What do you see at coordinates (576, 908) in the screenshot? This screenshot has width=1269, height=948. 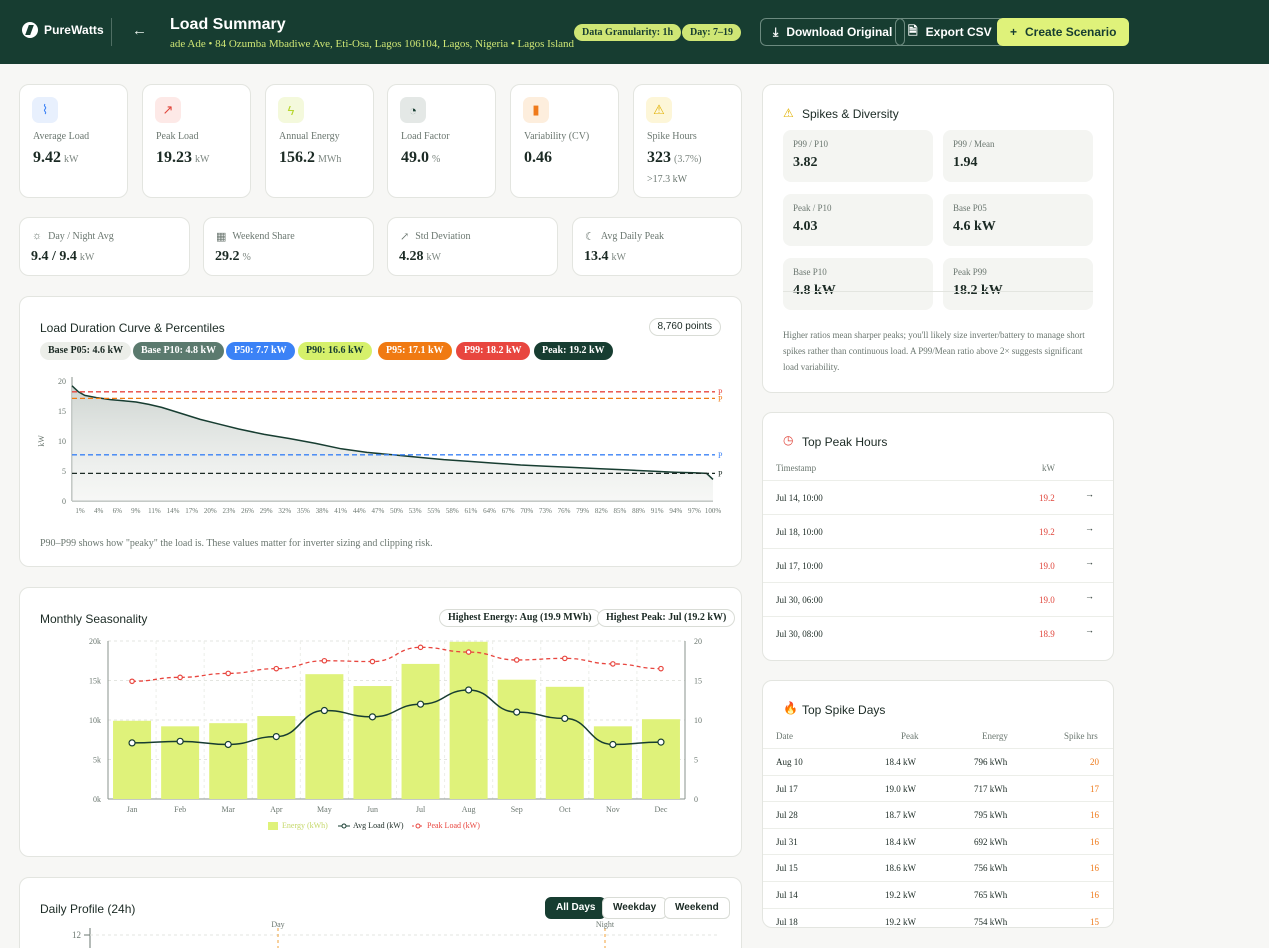 I see `tab-all-days: All Days` at bounding box center [576, 908].